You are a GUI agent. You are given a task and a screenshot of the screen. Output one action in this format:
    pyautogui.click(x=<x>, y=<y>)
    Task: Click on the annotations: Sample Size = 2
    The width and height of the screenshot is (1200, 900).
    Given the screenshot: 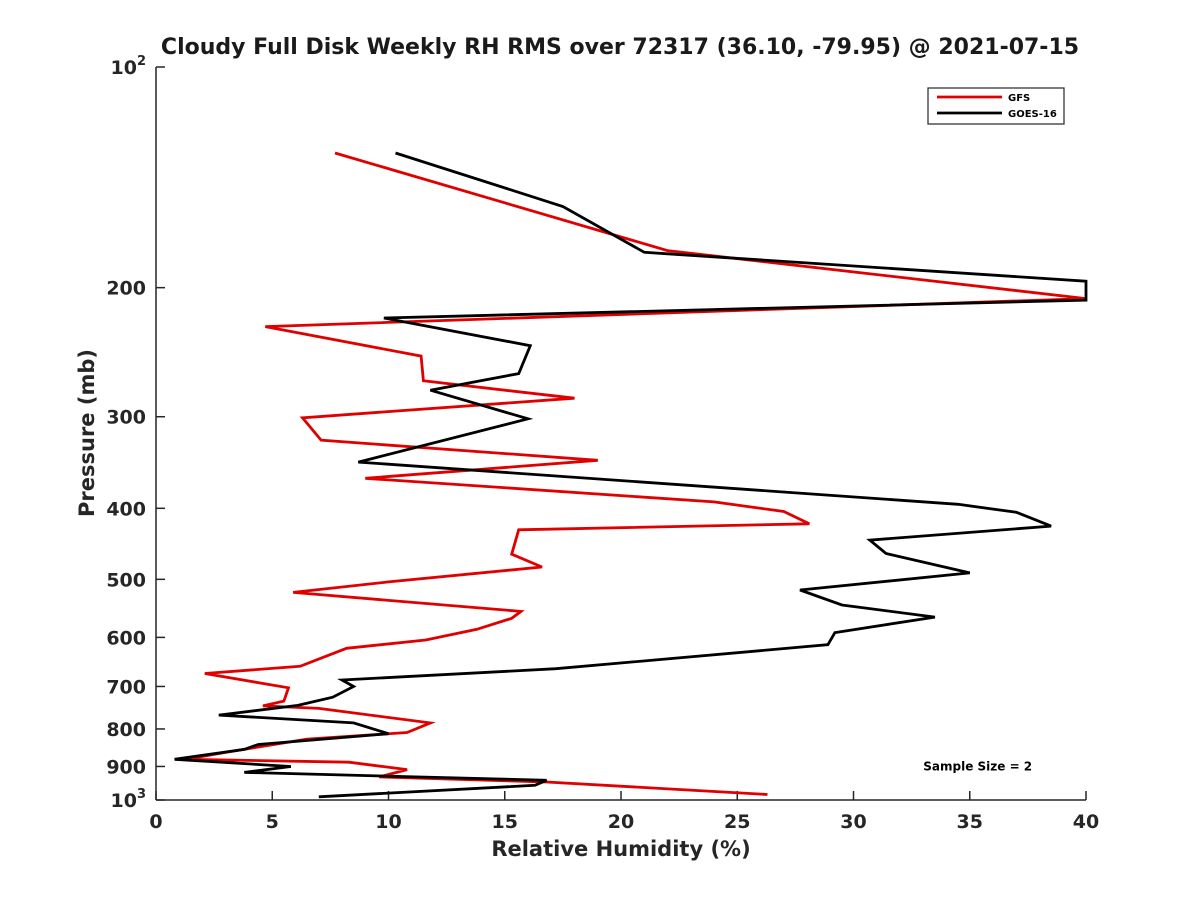 What is the action you would take?
    pyautogui.click(x=977, y=766)
    